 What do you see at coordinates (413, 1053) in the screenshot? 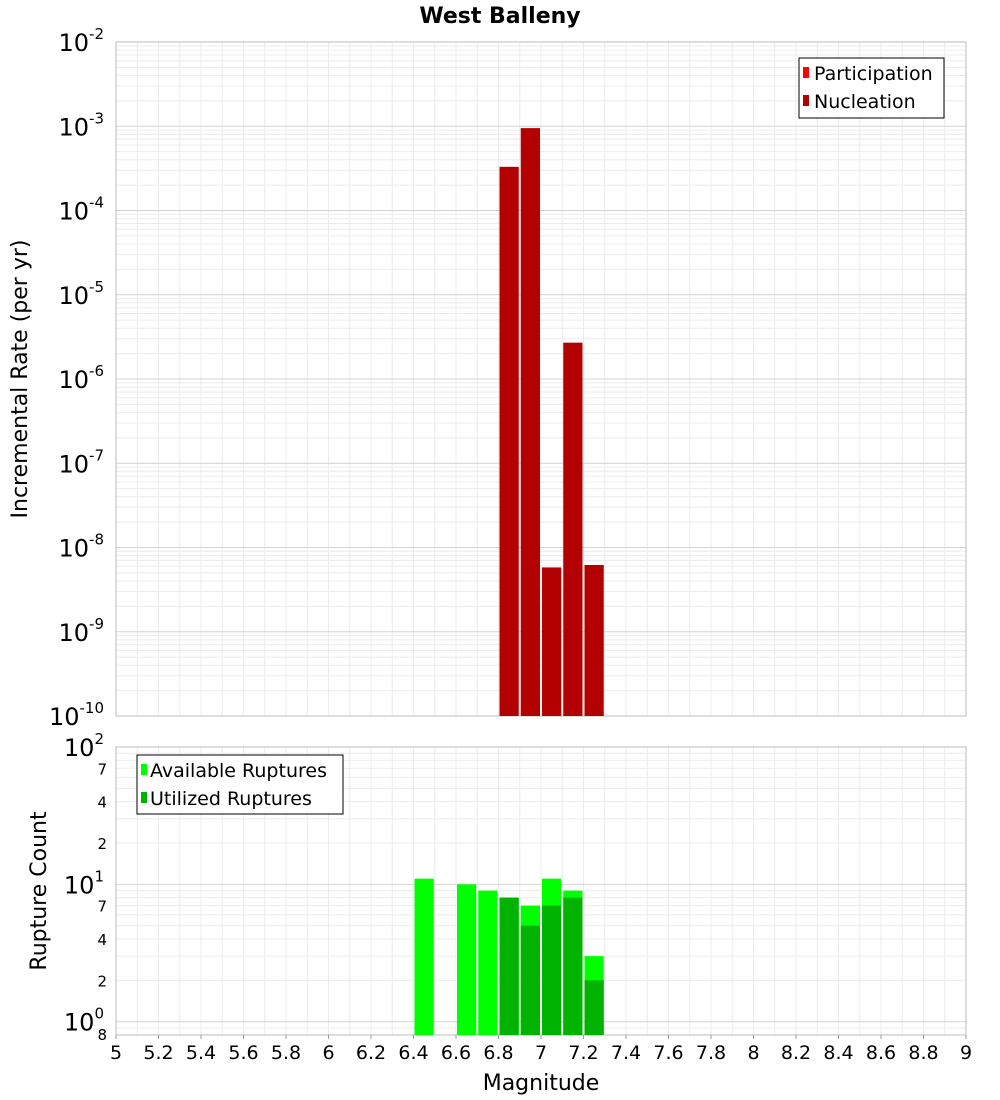
I see `x-tick-label: 6.4` at bounding box center [413, 1053].